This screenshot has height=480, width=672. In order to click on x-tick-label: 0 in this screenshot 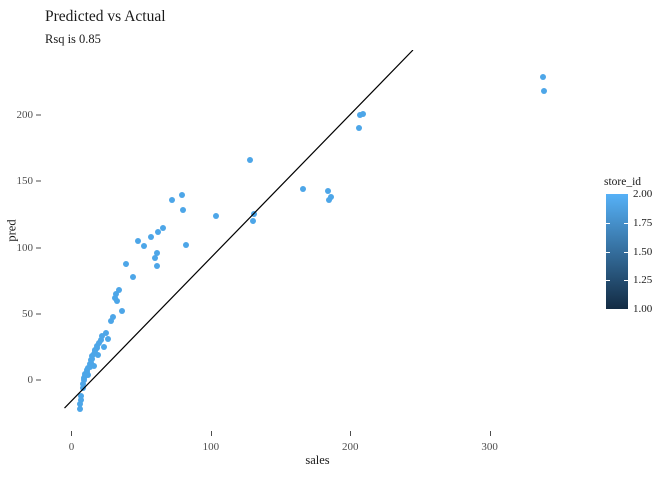, I will do `click(71, 447)`.